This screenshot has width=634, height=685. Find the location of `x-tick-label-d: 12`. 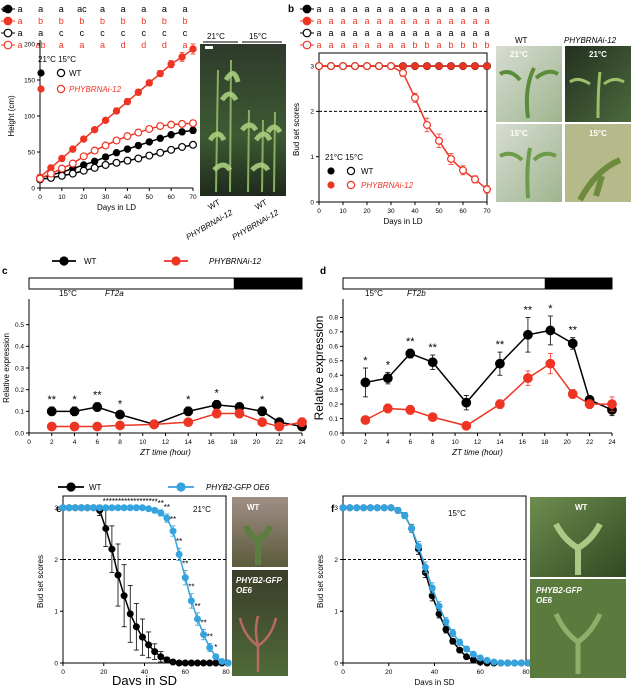

x-tick-label-d: 12 is located at coordinates (478, 442).